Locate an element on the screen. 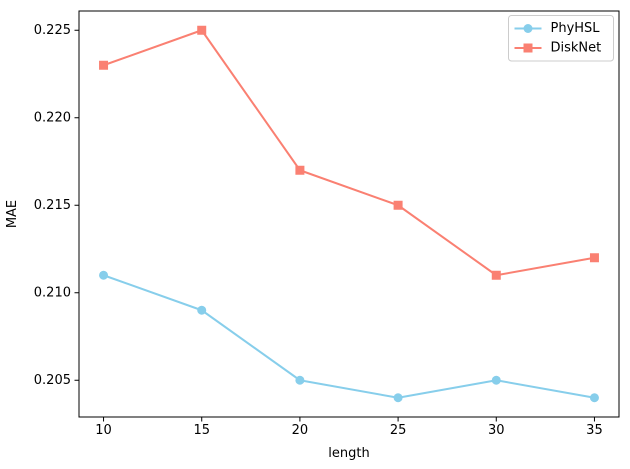 Image resolution: width=630 pixels, height=469 pixels. x-tick-label: 30 is located at coordinates (496, 430).